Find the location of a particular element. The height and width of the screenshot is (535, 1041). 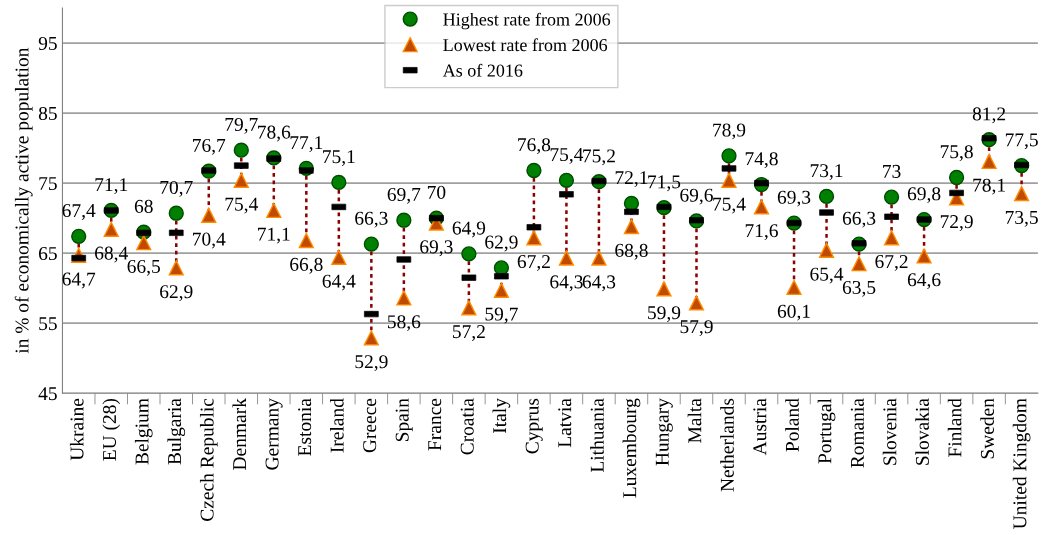

data-label: 70,7 is located at coordinates (176, 188).